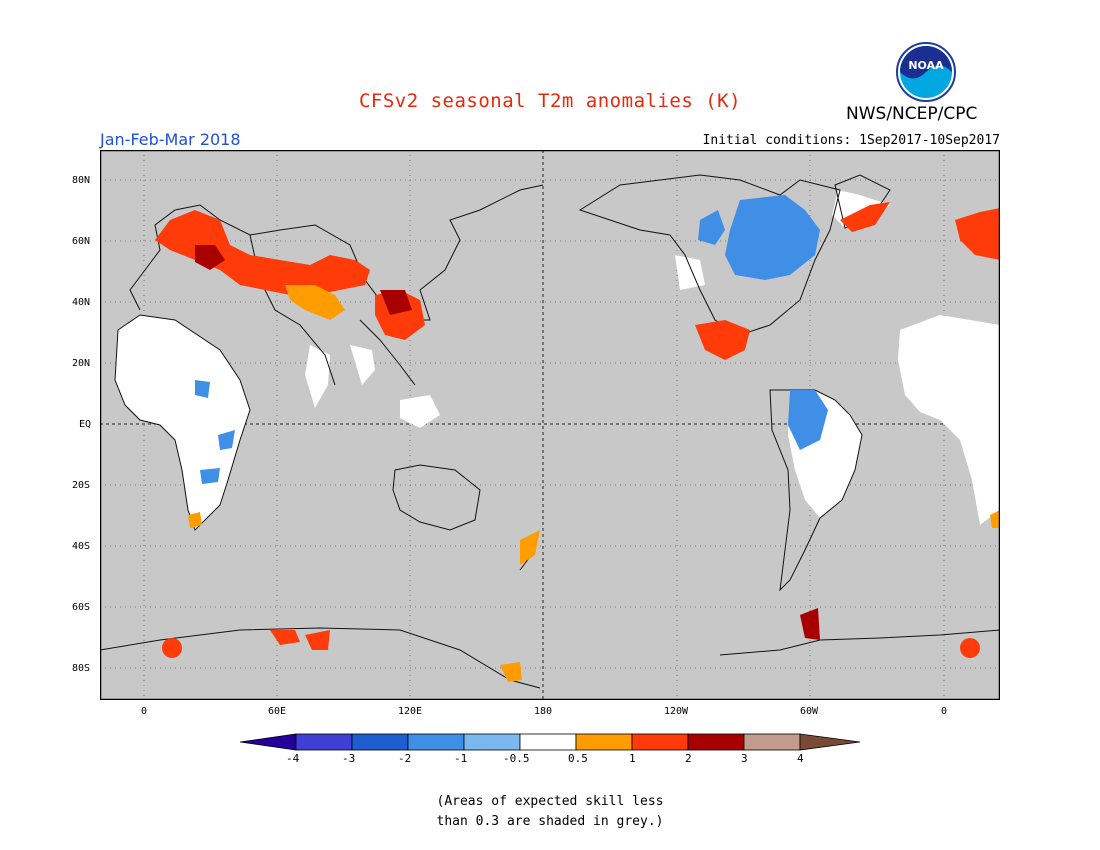 The image size is (1100, 850). Describe the element at coordinates (543, 711) in the screenshot. I see `lon-label: 180` at that location.